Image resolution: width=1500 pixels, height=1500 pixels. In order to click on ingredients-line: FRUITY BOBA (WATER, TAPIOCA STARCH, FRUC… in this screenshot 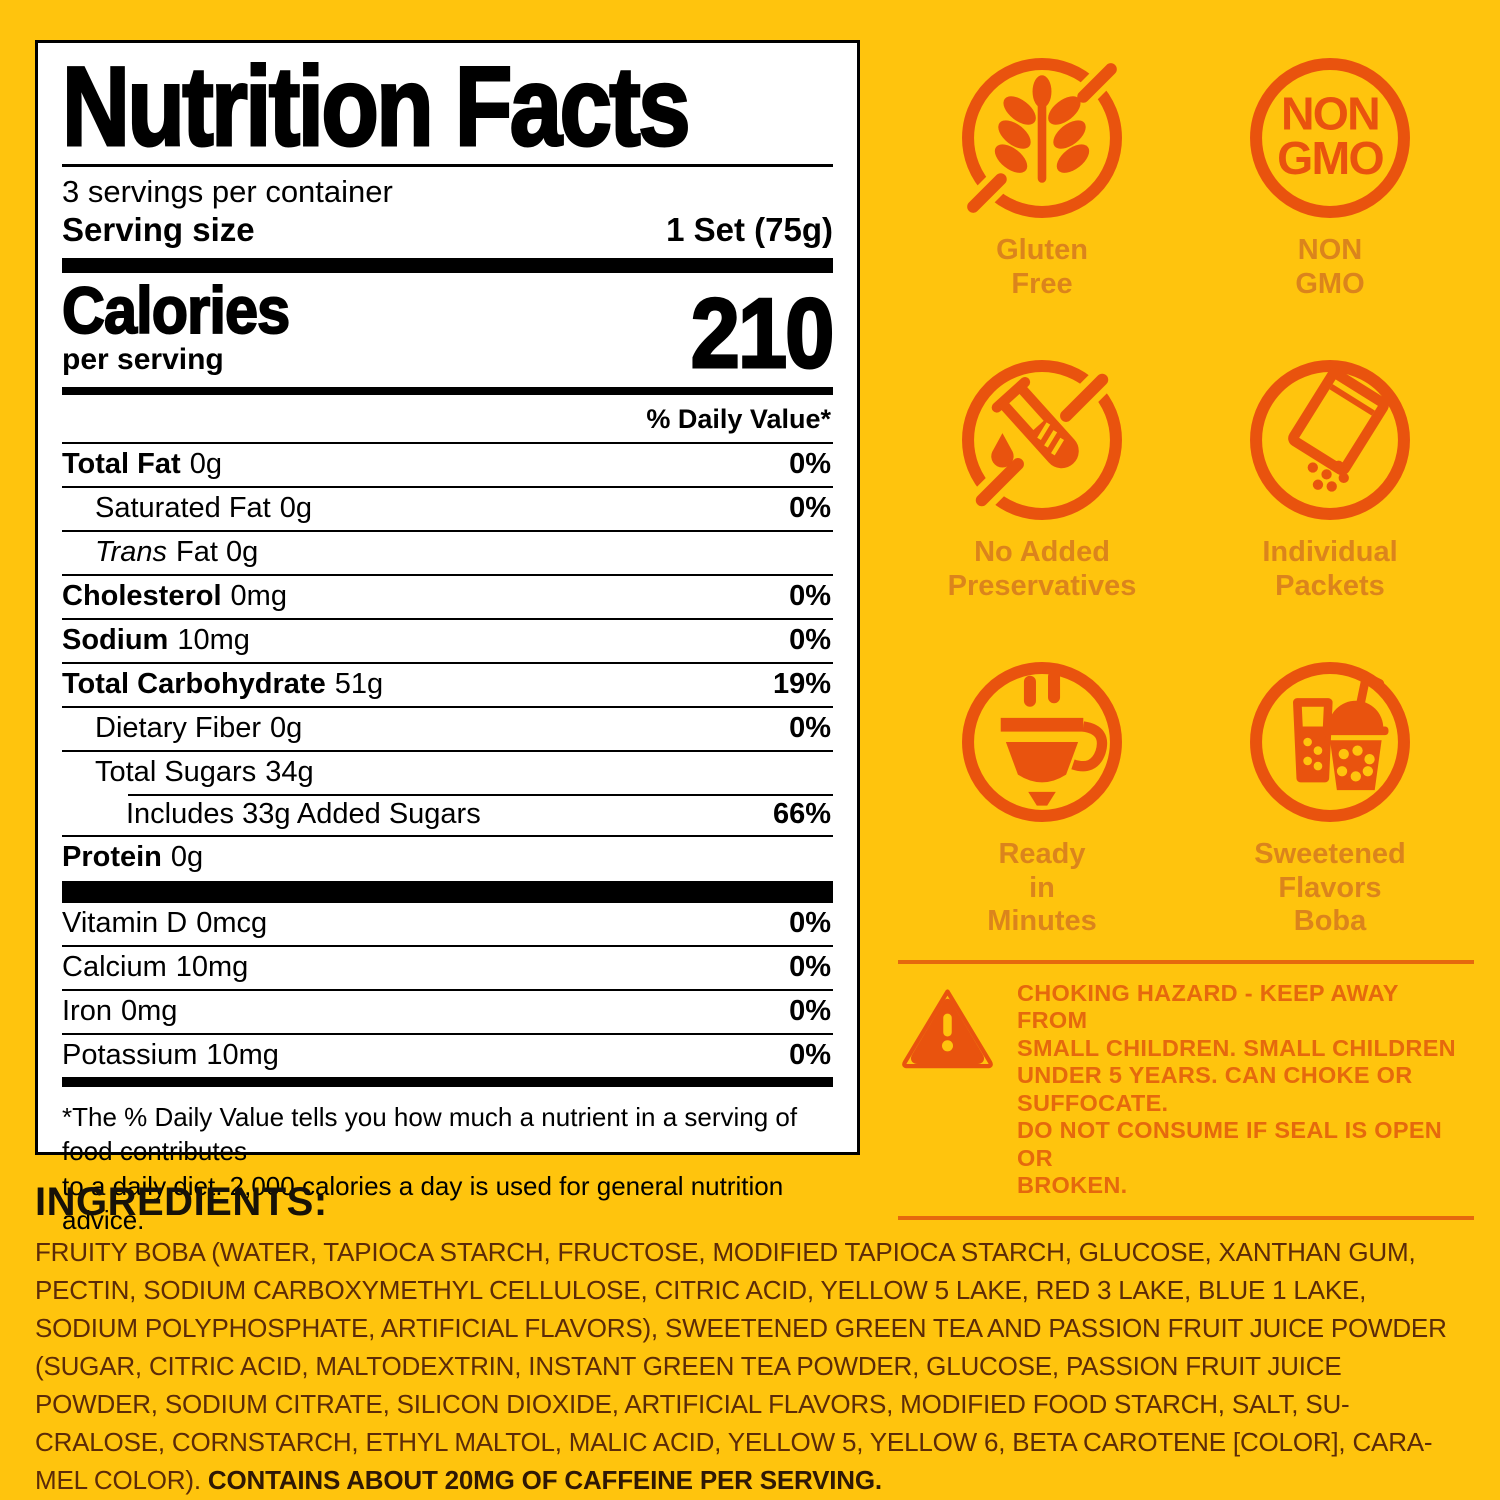, I will do `click(725, 1252)`.